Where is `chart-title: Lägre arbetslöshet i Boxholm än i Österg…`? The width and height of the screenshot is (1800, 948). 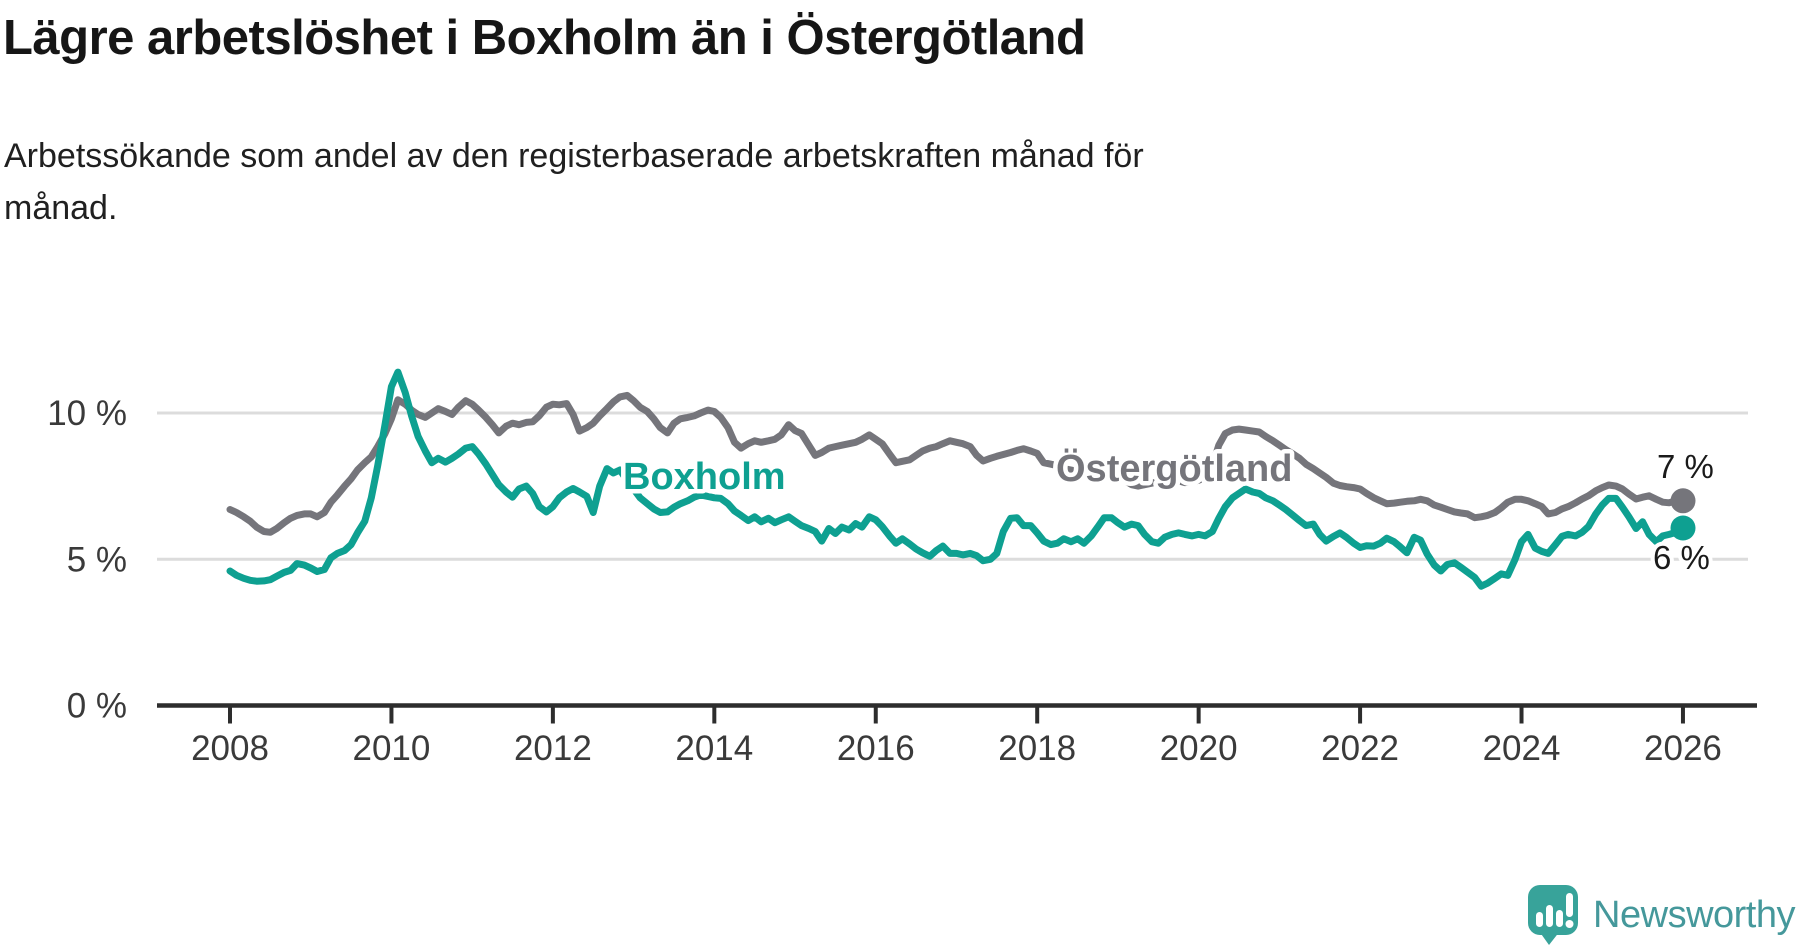
chart-title: Lägre arbetslöshet i Boxholm än i Österg… is located at coordinates (544, 38).